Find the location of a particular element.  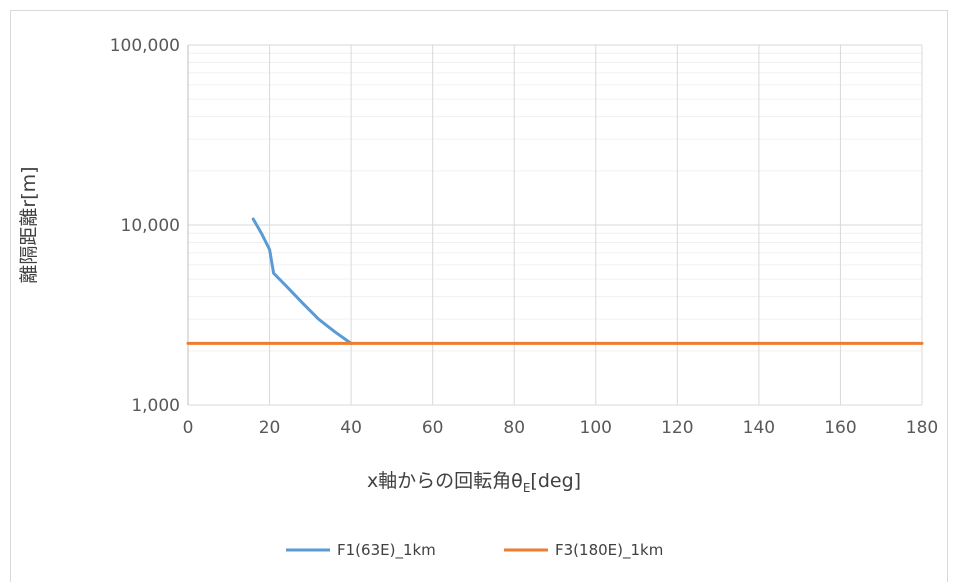

y-tick-label: 10,000 is located at coordinates (150, 226).